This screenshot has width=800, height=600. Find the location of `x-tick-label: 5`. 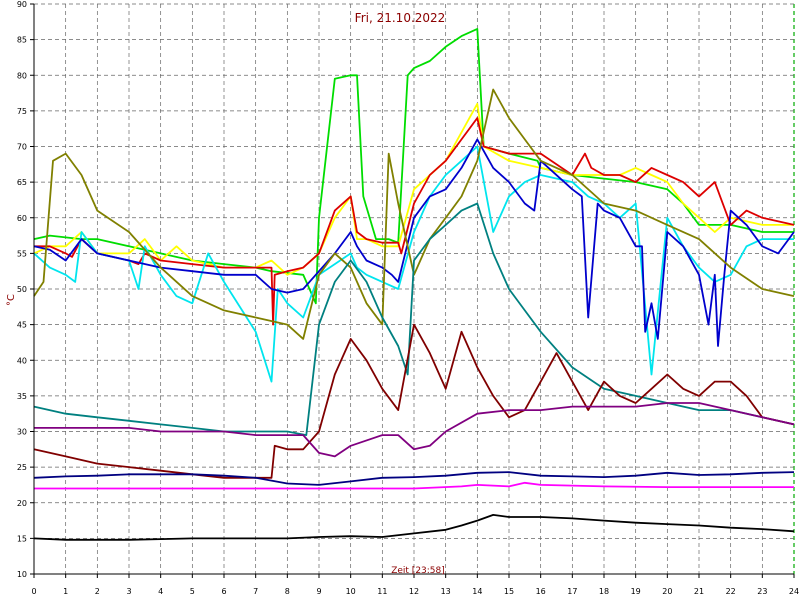

x-tick-label: 5 is located at coordinates (192, 591).